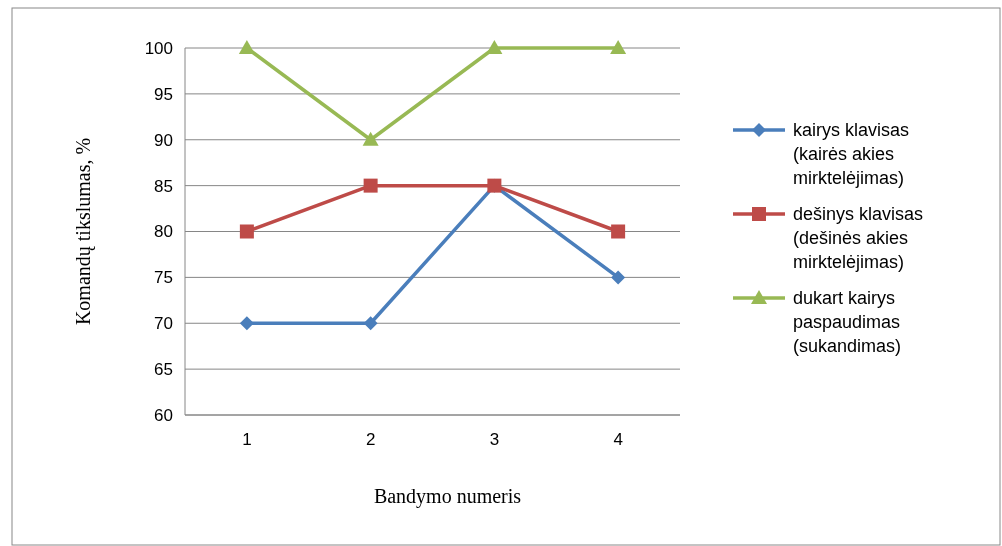 The height and width of the screenshot is (546, 1002). I want to click on y-tick-label: 75, so click(163, 278).